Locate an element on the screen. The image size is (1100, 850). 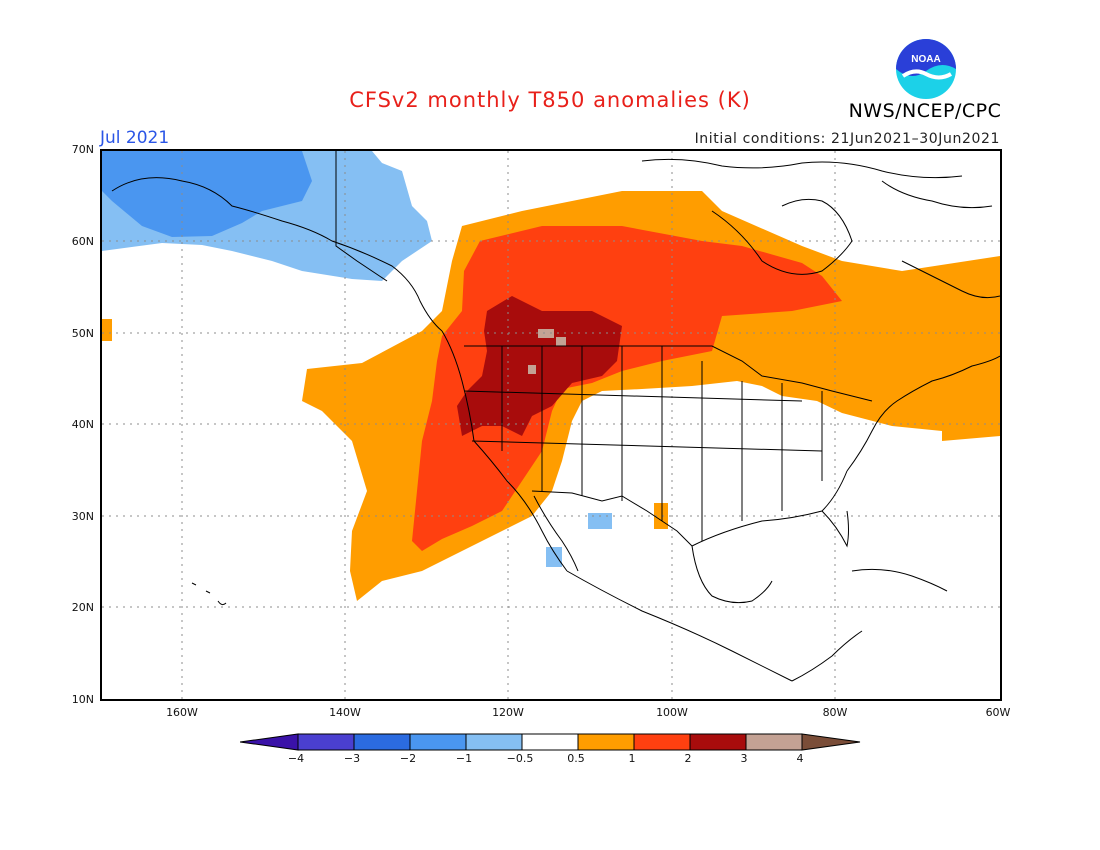
colorbar-tick-label: 0.5 is located at coordinates (576, 758).